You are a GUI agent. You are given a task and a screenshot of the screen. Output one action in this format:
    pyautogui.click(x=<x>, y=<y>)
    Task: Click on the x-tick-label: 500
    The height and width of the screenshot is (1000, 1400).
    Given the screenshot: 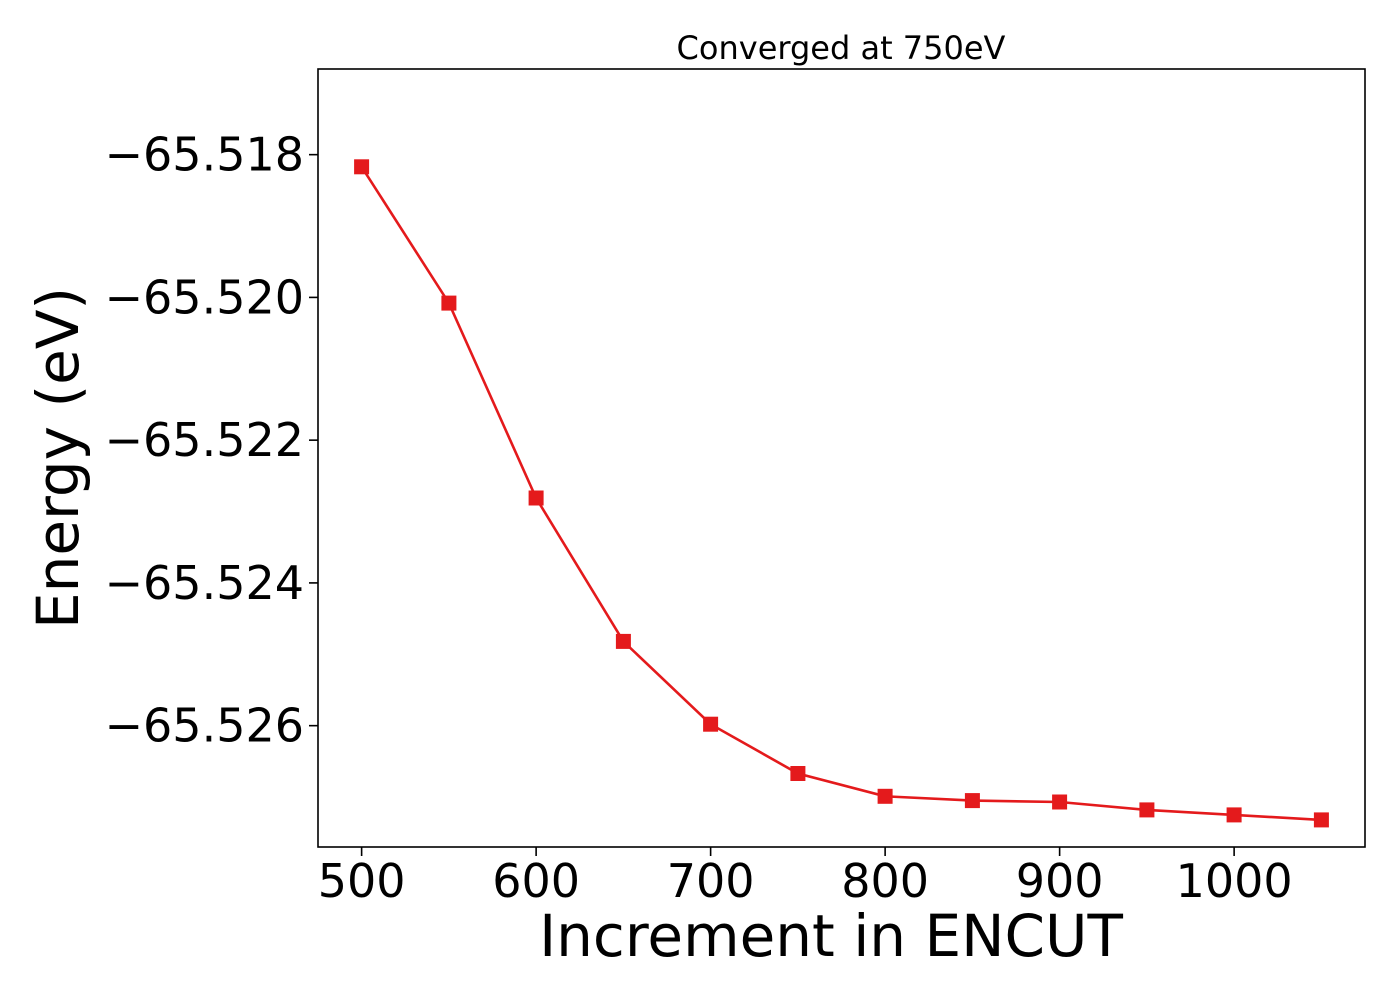 What is the action you would take?
    pyautogui.click(x=362, y=881)
    